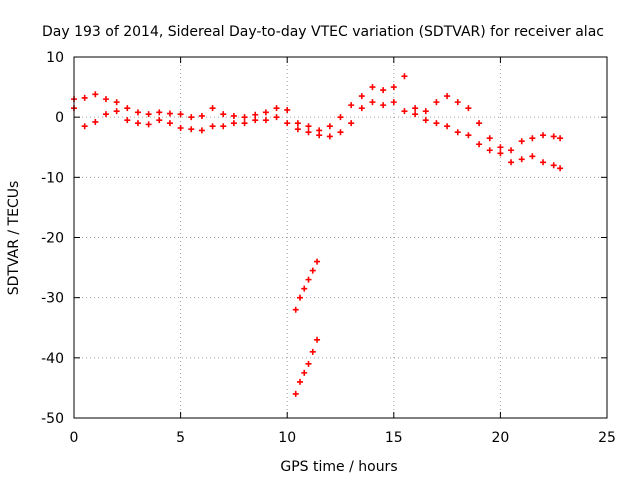 Image resolution: width=640 pixels, height=480 pixels. Describe the element at coordinates (14, 238) in the screenshot. I see `y-axis-label: SDTVAR / TECUs` at that location.